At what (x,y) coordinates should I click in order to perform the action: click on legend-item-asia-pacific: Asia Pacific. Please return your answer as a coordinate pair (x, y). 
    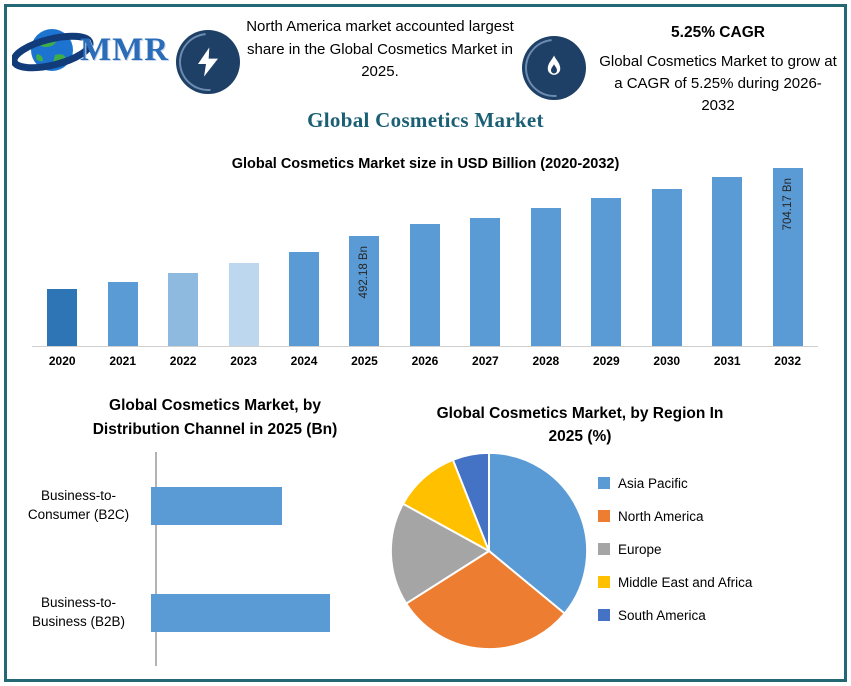
    Looking at the image, I should click on (675, 483).